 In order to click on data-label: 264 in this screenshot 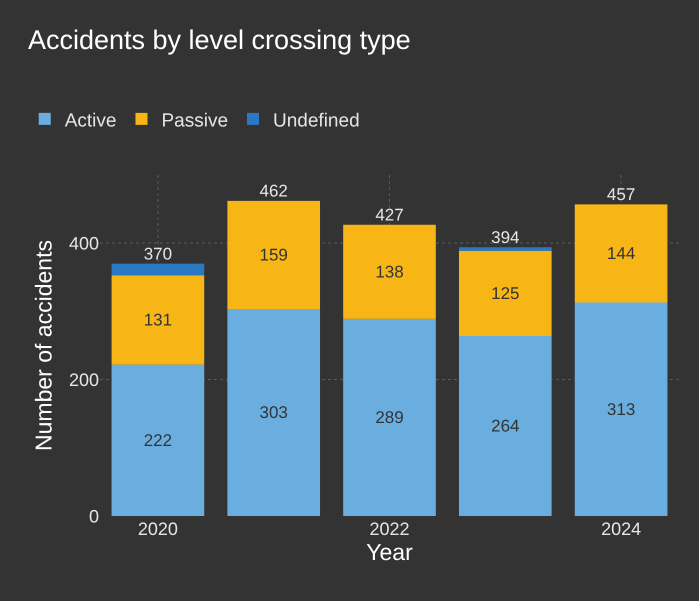, I will do `click(505, 426)`.